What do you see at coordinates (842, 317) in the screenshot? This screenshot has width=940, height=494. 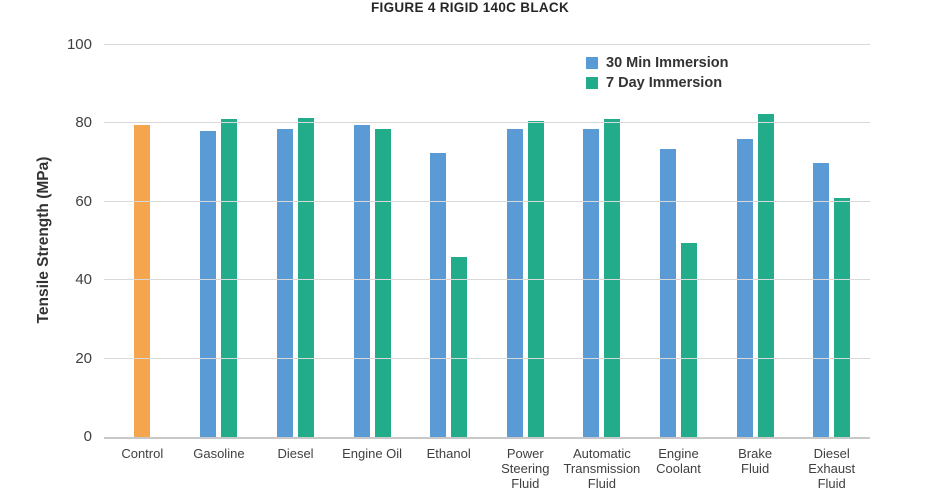 I see `bar-diesel-exhaust-fluid-7-day-immersion` at bounding box center [842, 317].